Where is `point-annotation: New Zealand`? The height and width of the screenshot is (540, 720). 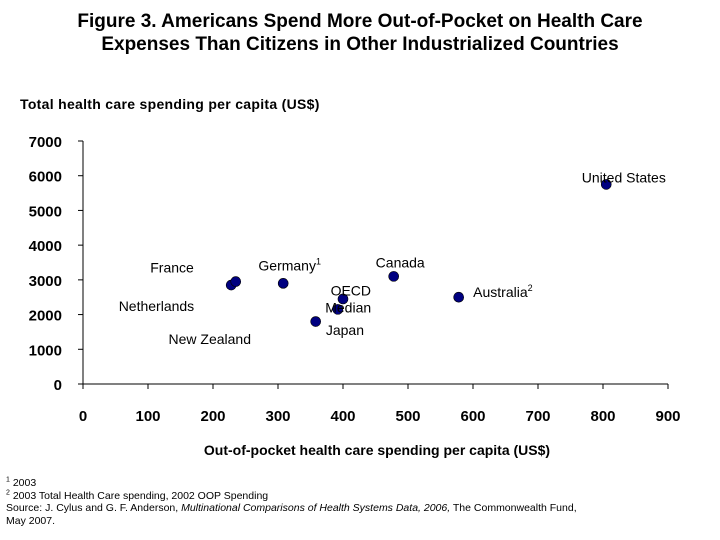 point-annotation: New Zealand is located at coordinates (210, 339).